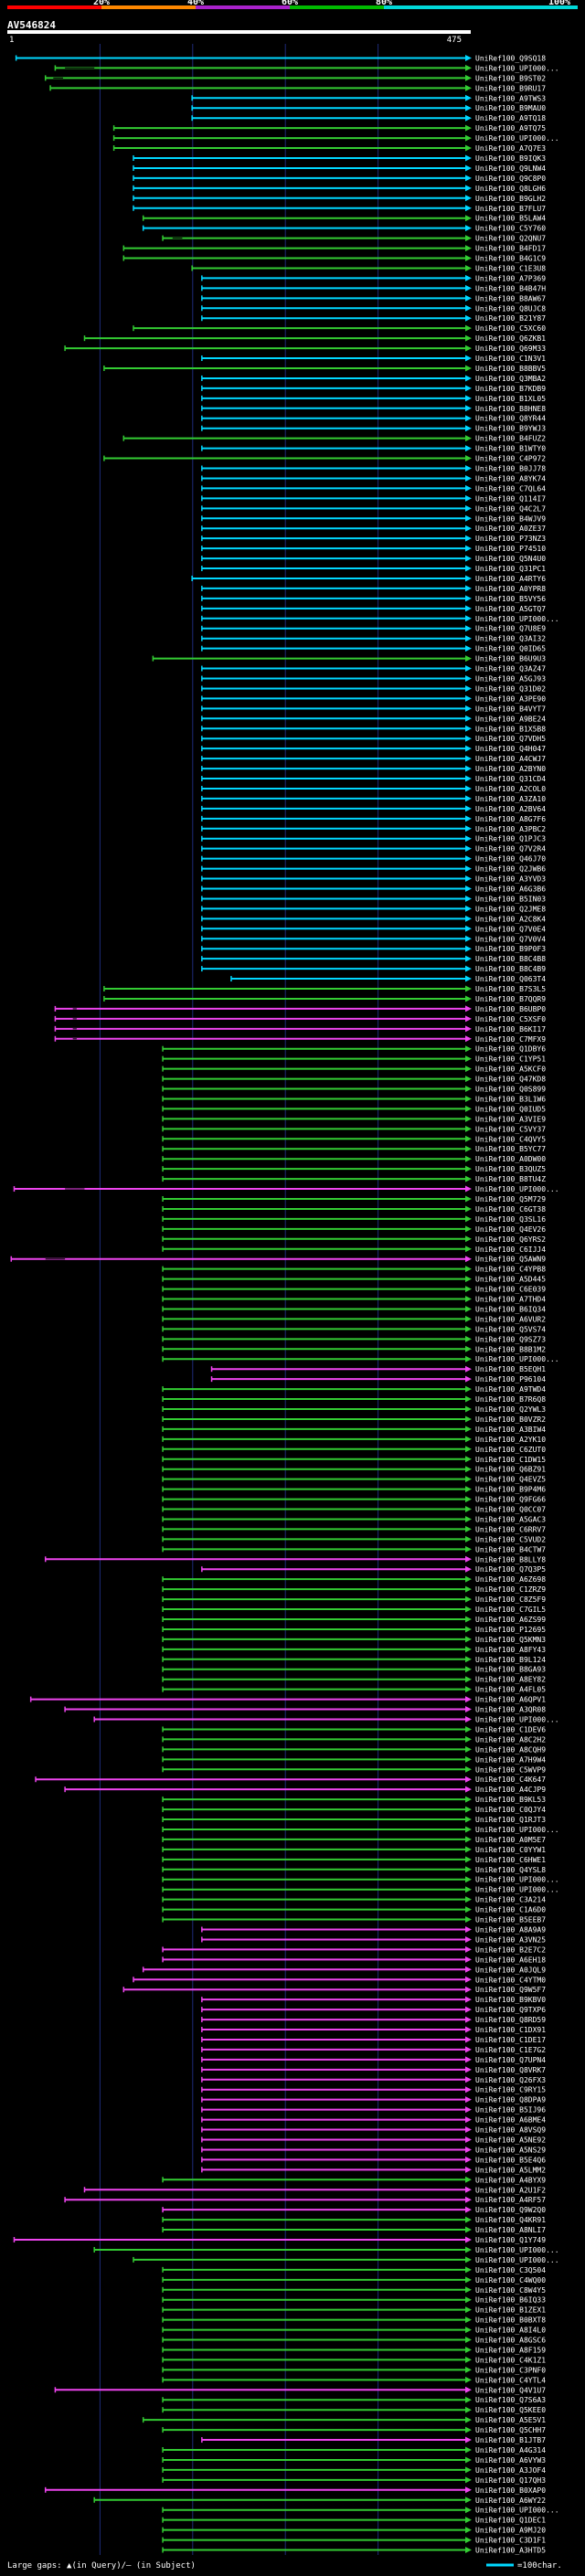 Image resolution: width=585 pixels, height=2576 pixels. What do you see at coordinates (354, 1920) in the screenshot?
I see `hit-row: UniRef100_B5EEB7` at bounding box center [354, 1920].